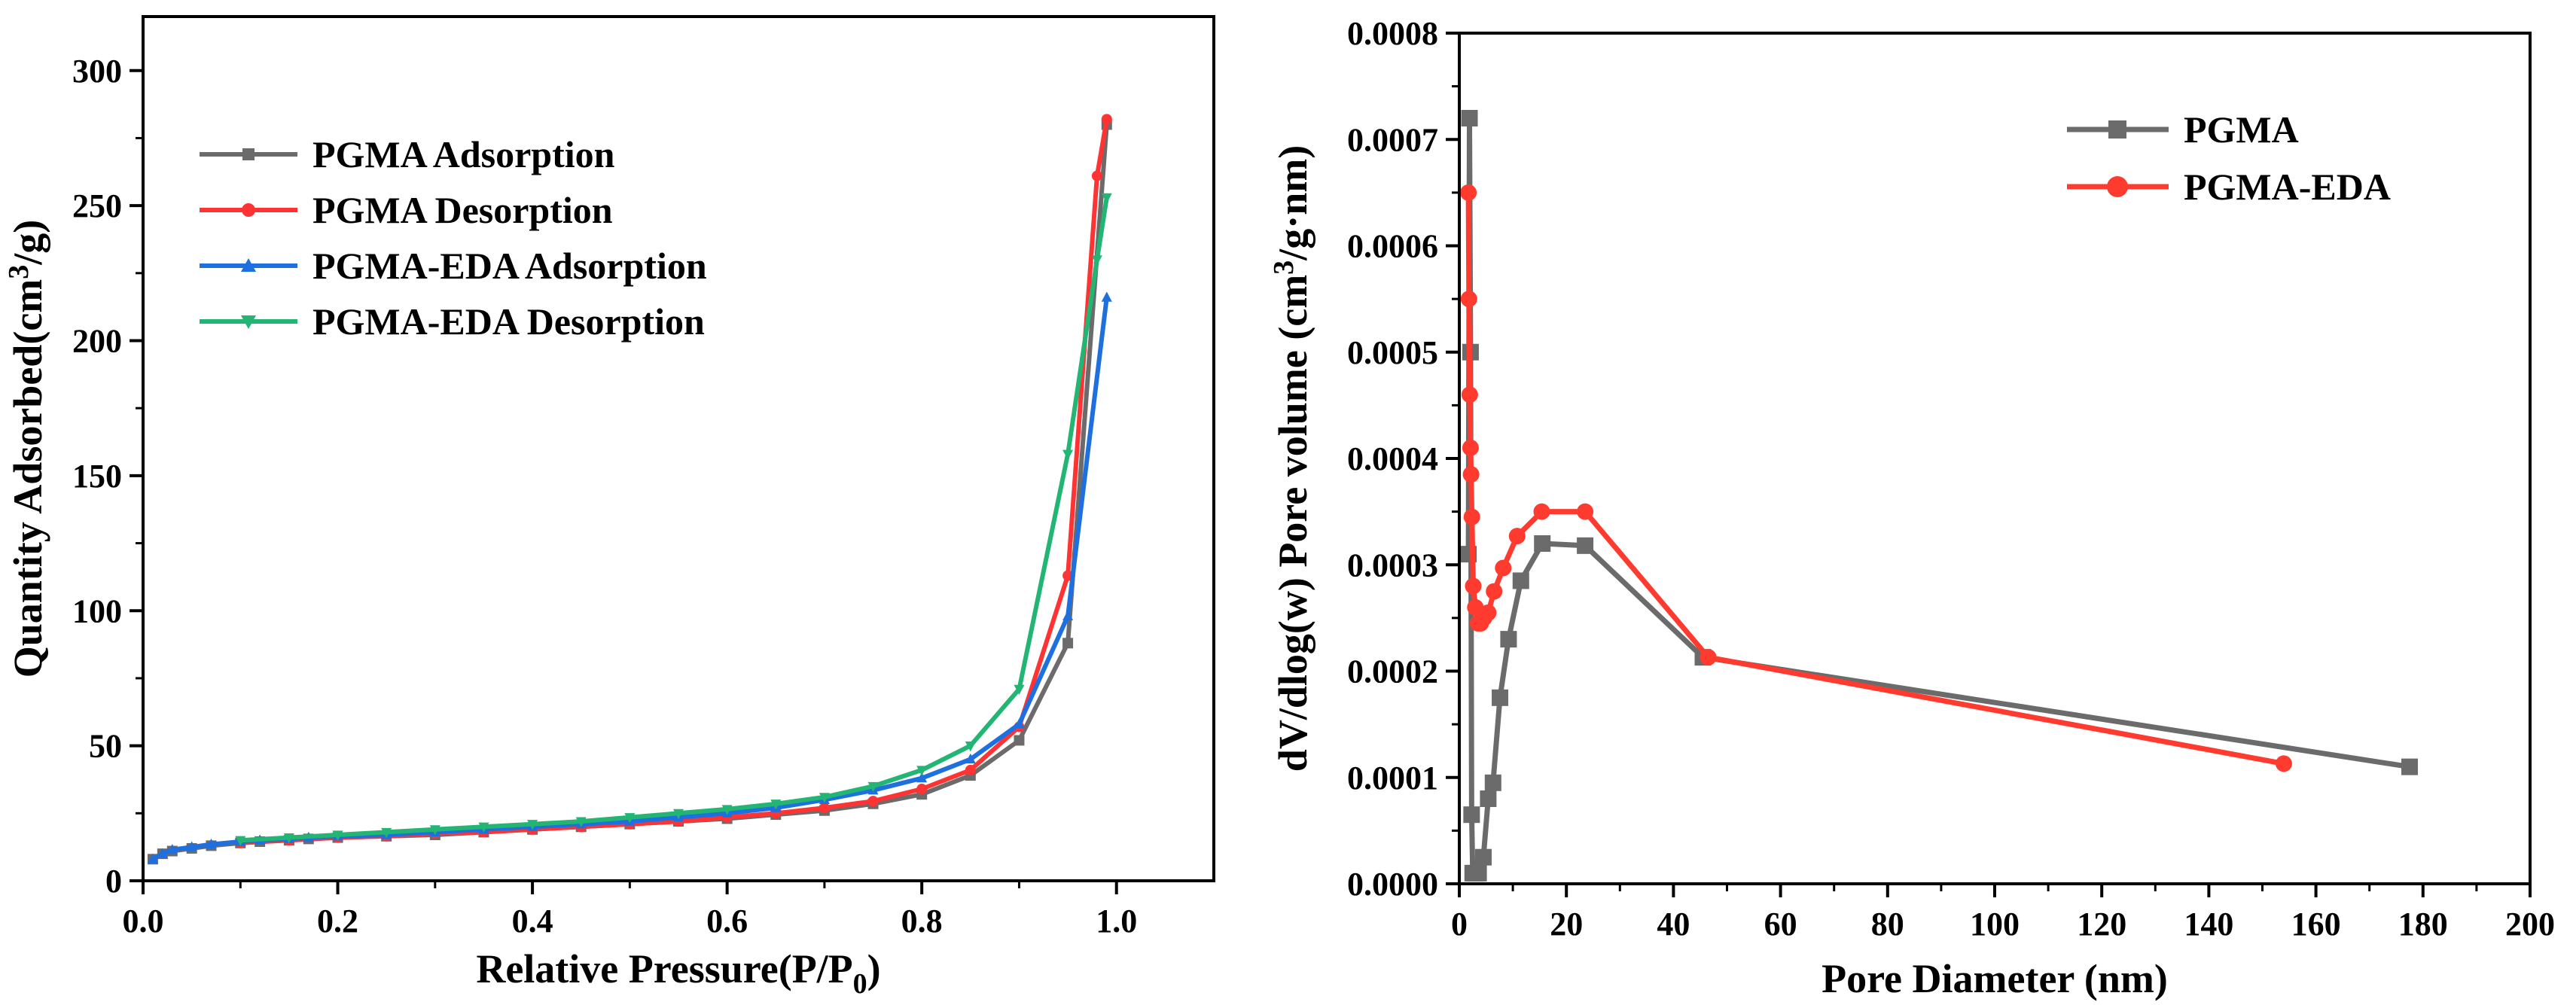 Image resolution: width=2576 pixels, height=1005 pixels. Describe the element at coordinates (143, 921) in the screenshot. I see `x-tick-label: 0.0` at that location.